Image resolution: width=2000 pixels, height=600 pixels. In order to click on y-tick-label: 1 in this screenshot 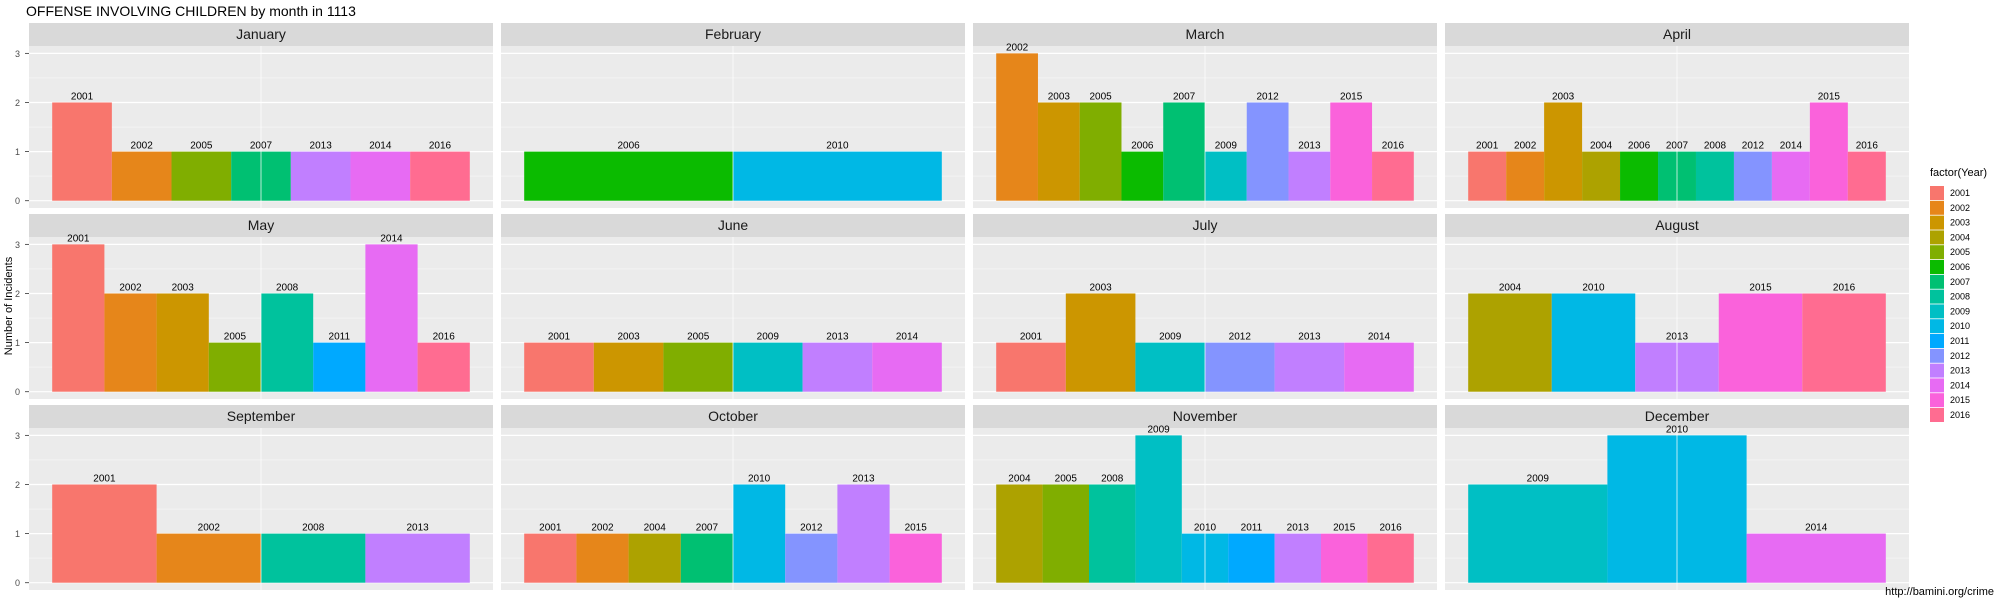, I will do `click(17, 343)`.